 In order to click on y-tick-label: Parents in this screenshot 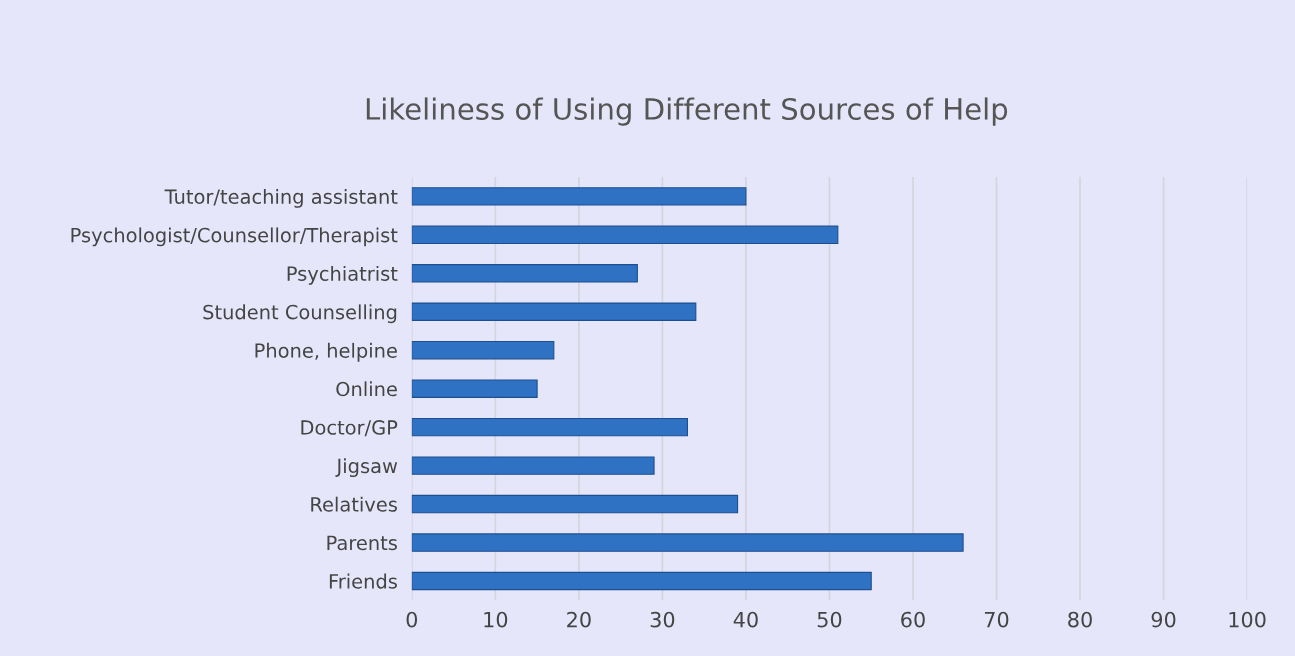, I will do `click(362, 543)`.